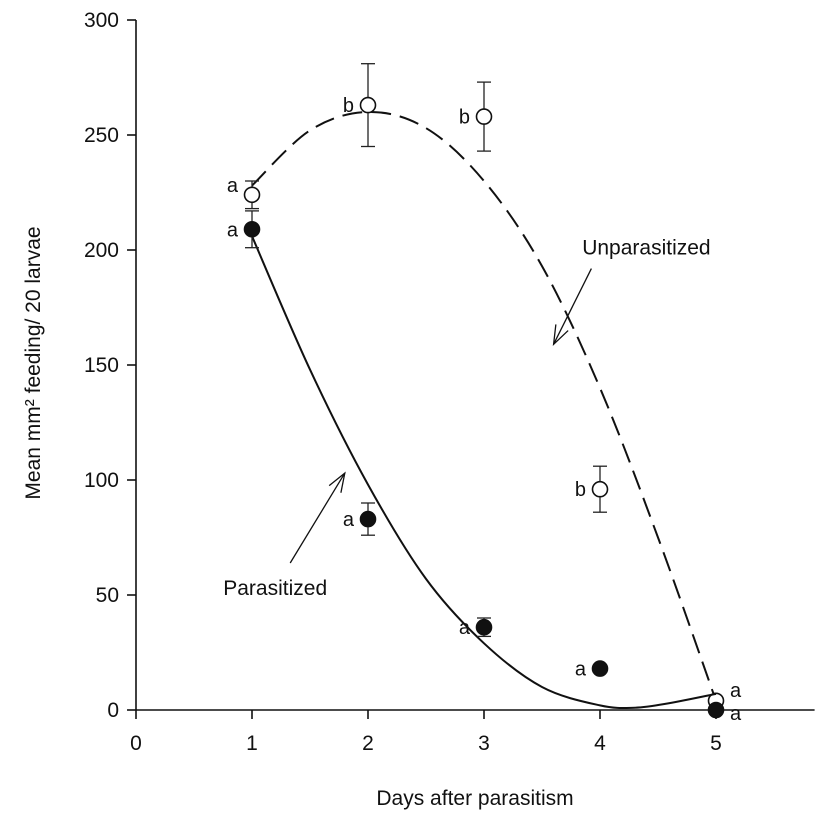  Describe the element at coordinates (317, 518) in the screenshot. I see `parasitized-arrow-line` at that location.